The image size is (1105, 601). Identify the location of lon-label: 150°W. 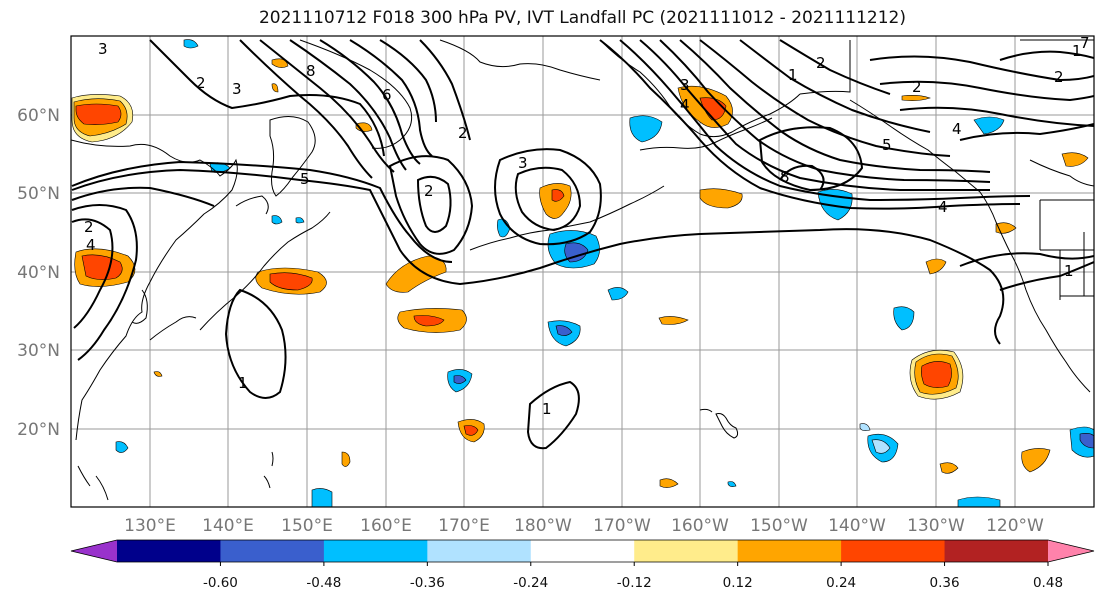
(779, 526).